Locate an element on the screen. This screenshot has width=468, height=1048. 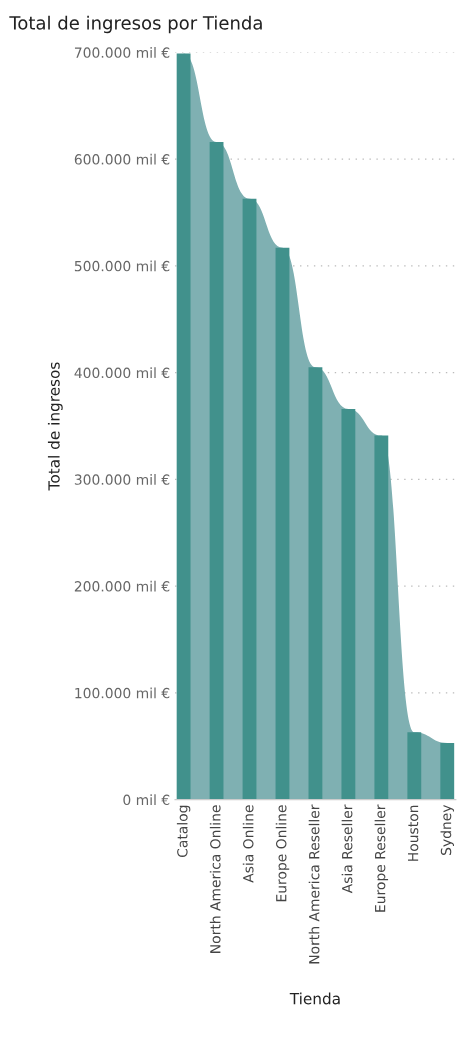
x-tick-label: Europe Reseller is located at coordinates (381, 858).